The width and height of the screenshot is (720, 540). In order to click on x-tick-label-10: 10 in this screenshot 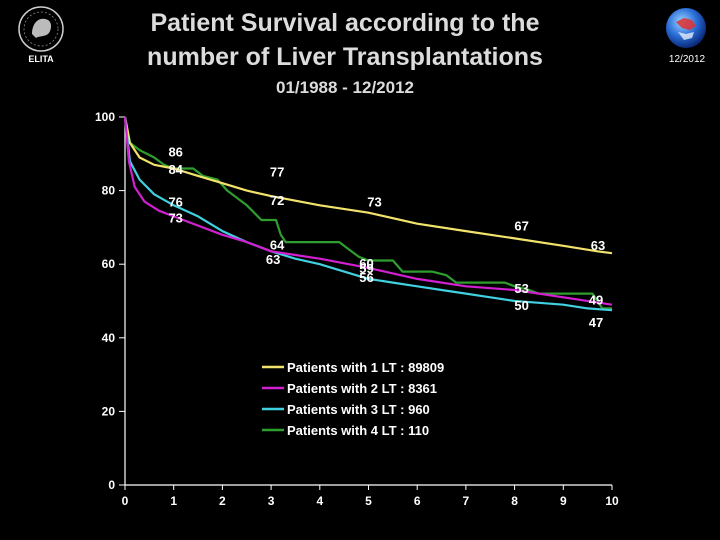, I will do `click(612, 501)`.